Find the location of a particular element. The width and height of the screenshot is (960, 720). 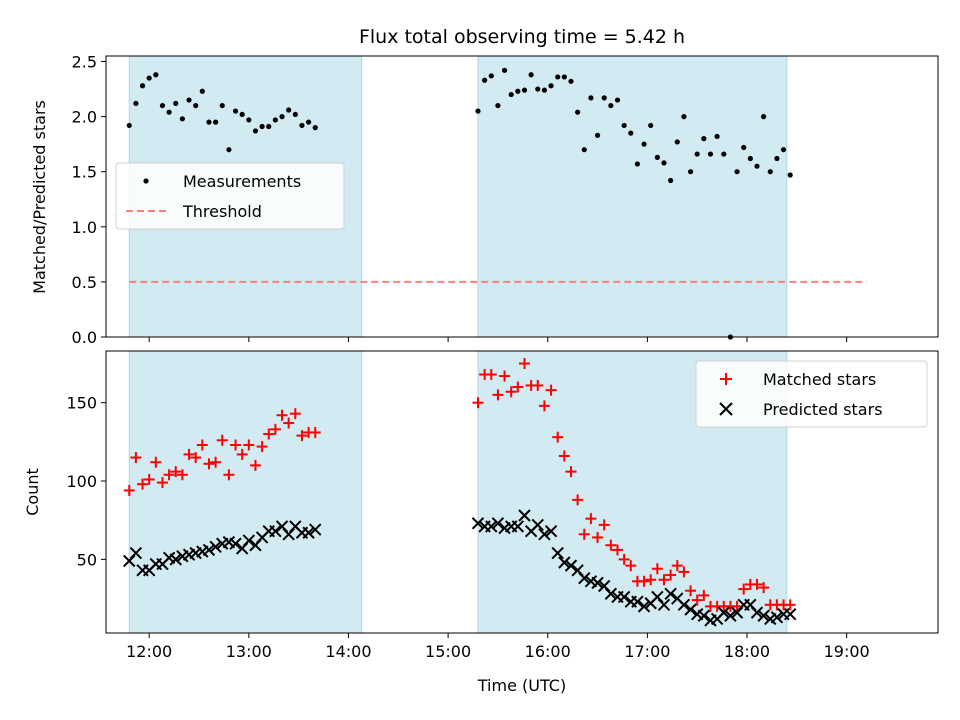

legend-matched-label: Matched stars is located at coordinates (819, 379).